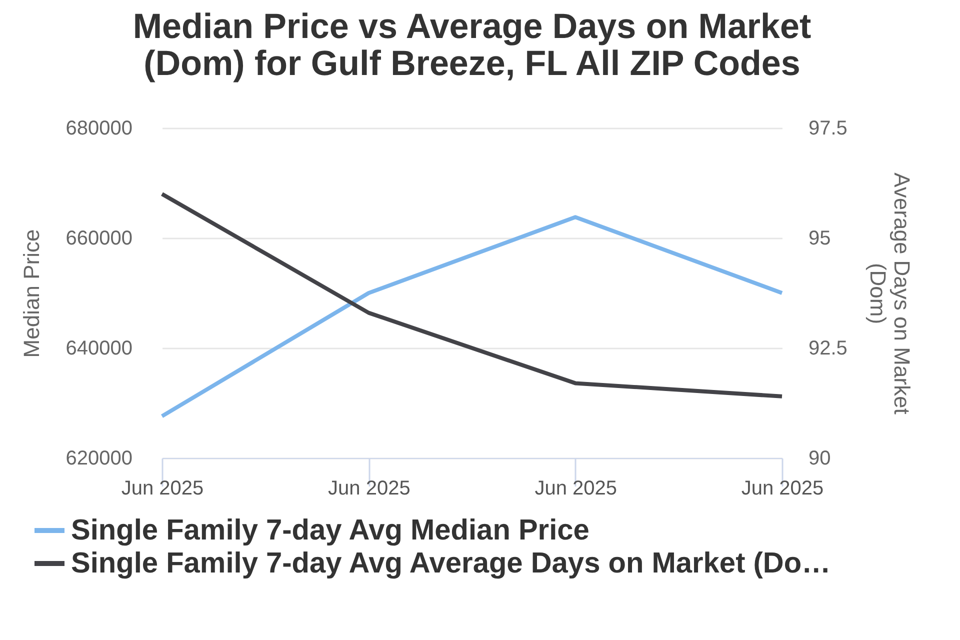 The width and height of the screenshot is (960, 640). I want to click on y2-tick-label: 95, so click(819, 239).